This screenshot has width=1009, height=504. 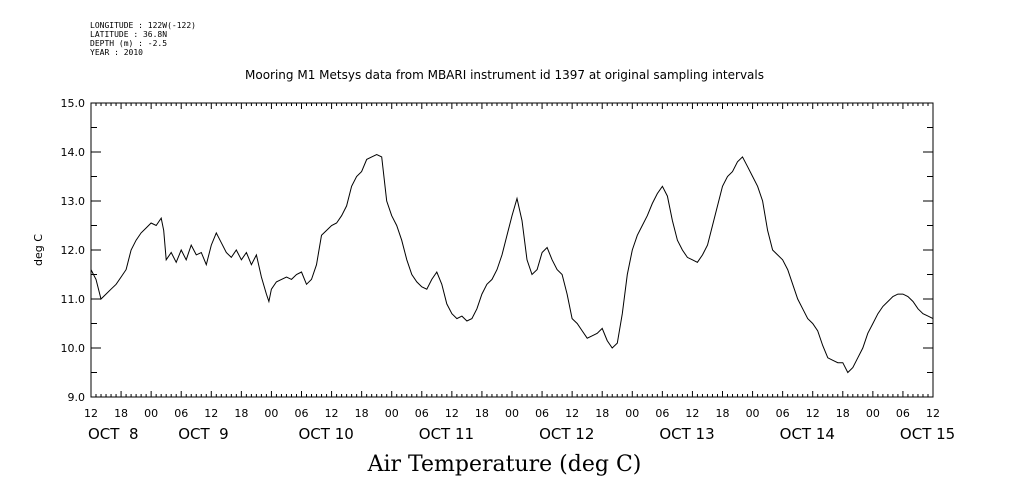 What do you see at coordinates (113, 434) in the screenshot?
I see `day-label: OCT 8` at bounding box center [113, 434].